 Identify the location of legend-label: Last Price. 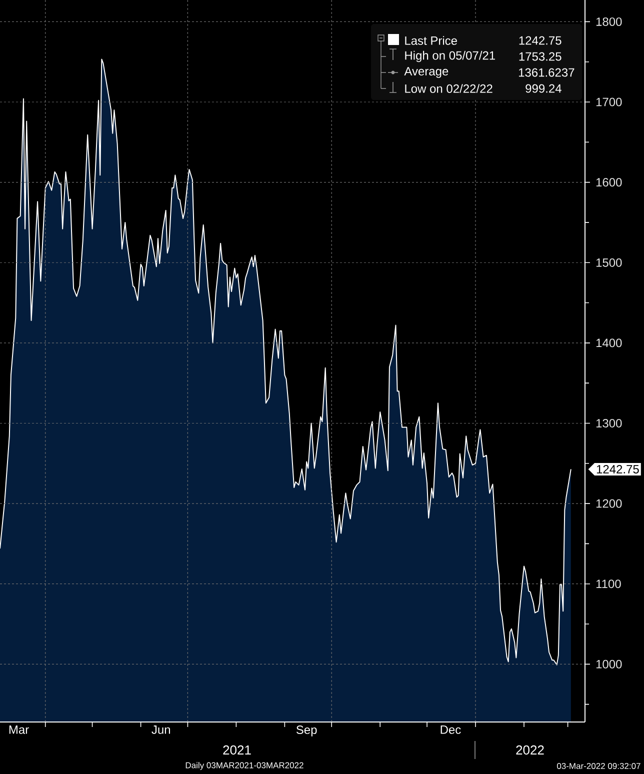
(431, 40).